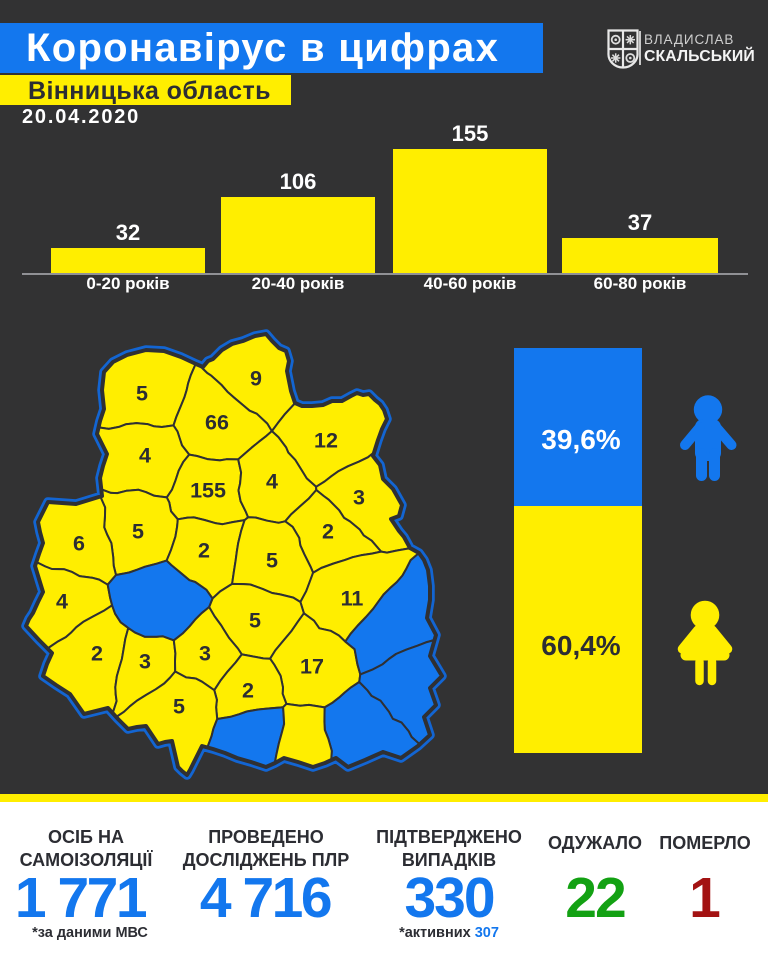  Describe the element at coordinates (326, 441) in the screenshot. I see `svg-text: 12` at that location.